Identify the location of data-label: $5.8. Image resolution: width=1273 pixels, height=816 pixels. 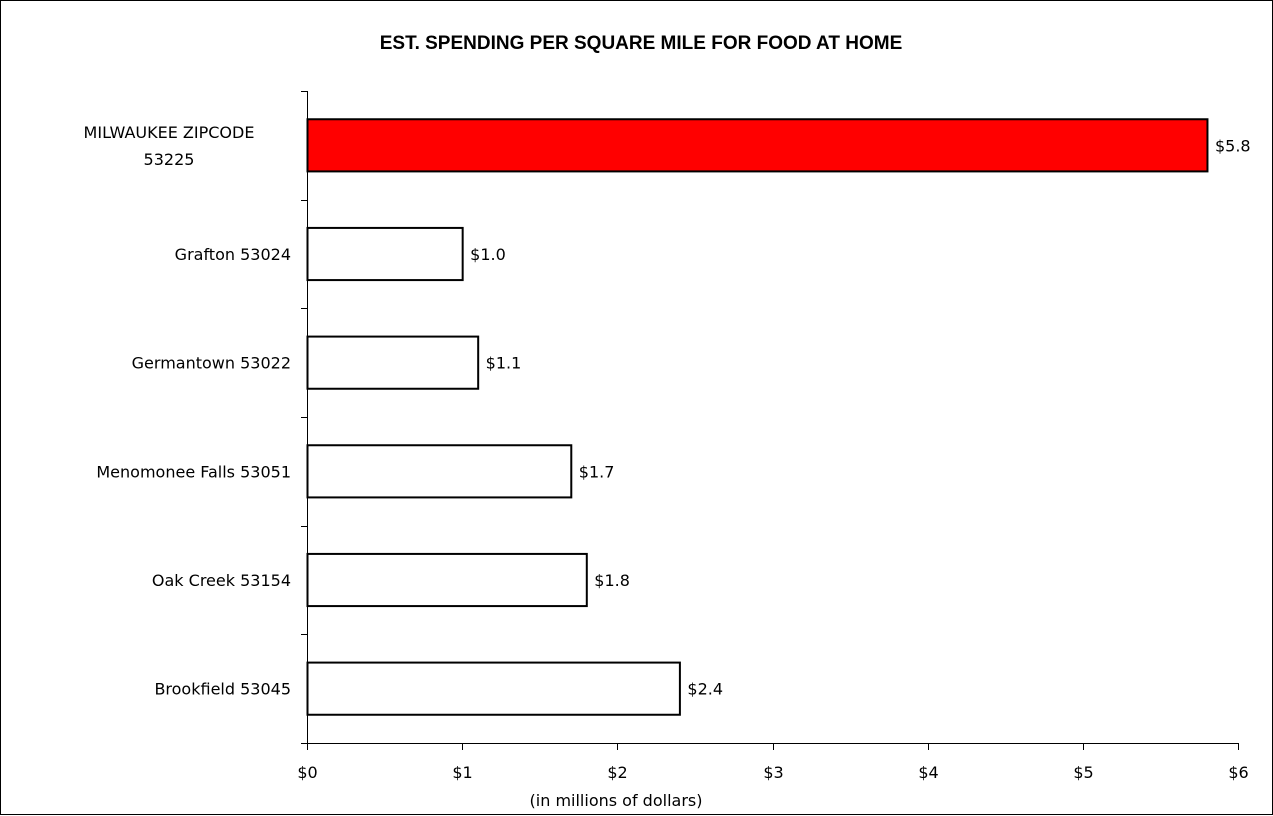
(1233, 145).